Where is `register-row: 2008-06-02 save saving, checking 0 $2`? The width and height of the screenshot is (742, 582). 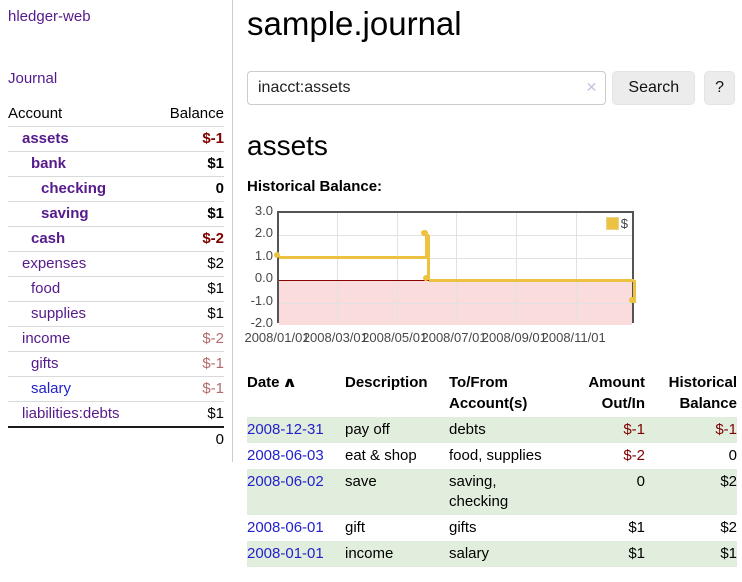 register-row: 2008-06-02 save saving, checking 0 $2 is located at coordinates (492, 492).